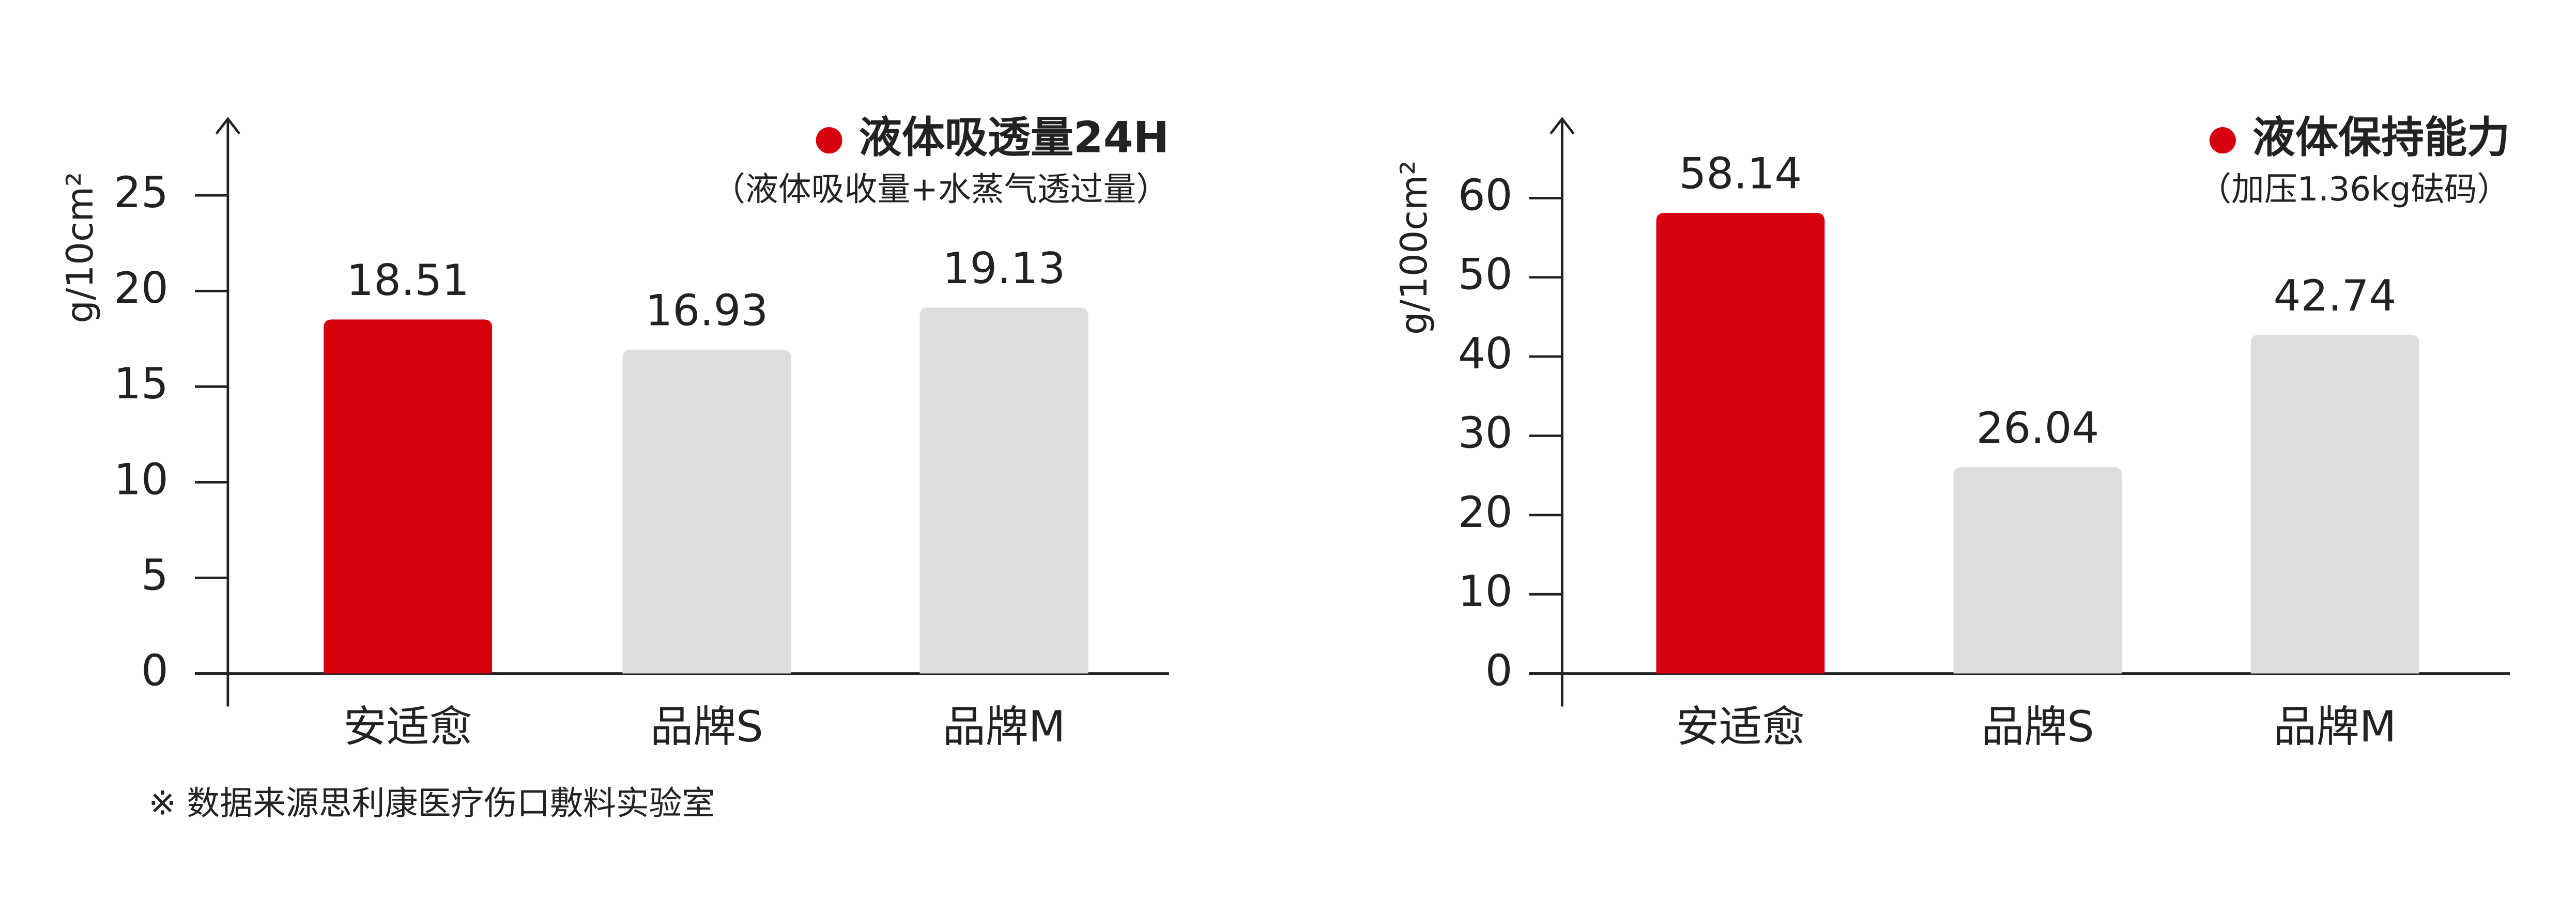  I want to click on y-tick-label: 40, so click(1485, 354).